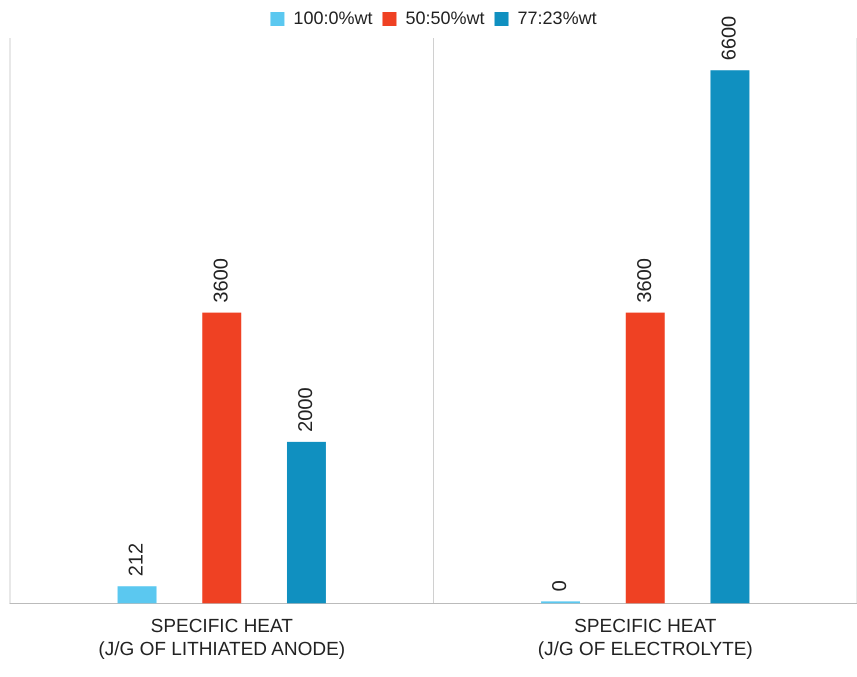  I want to click on legend-label: 100:0%wt, so click(332, 18).